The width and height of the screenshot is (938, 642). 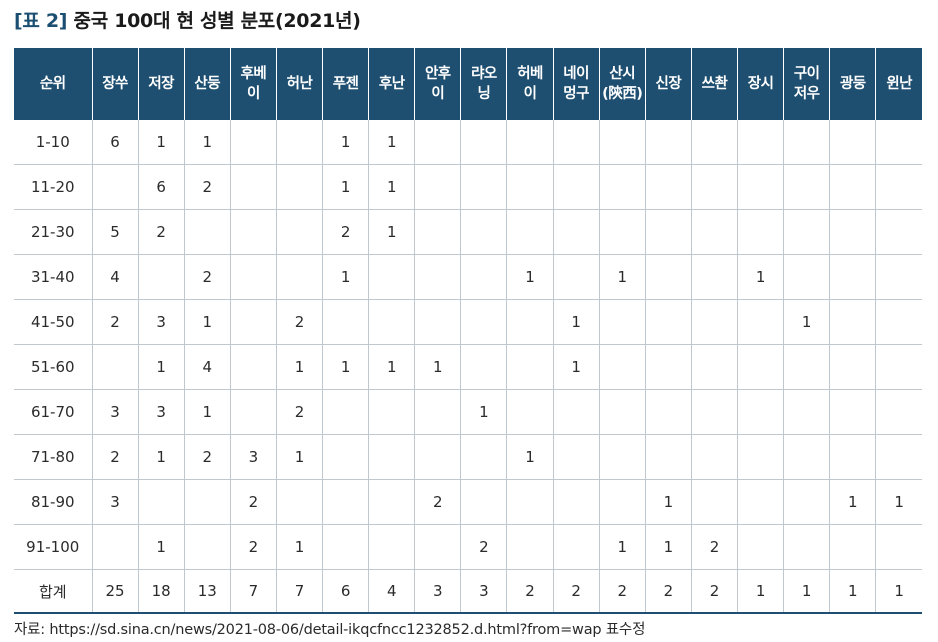 I want to click on total-count-cell: 3, so click(x=483, y=591).